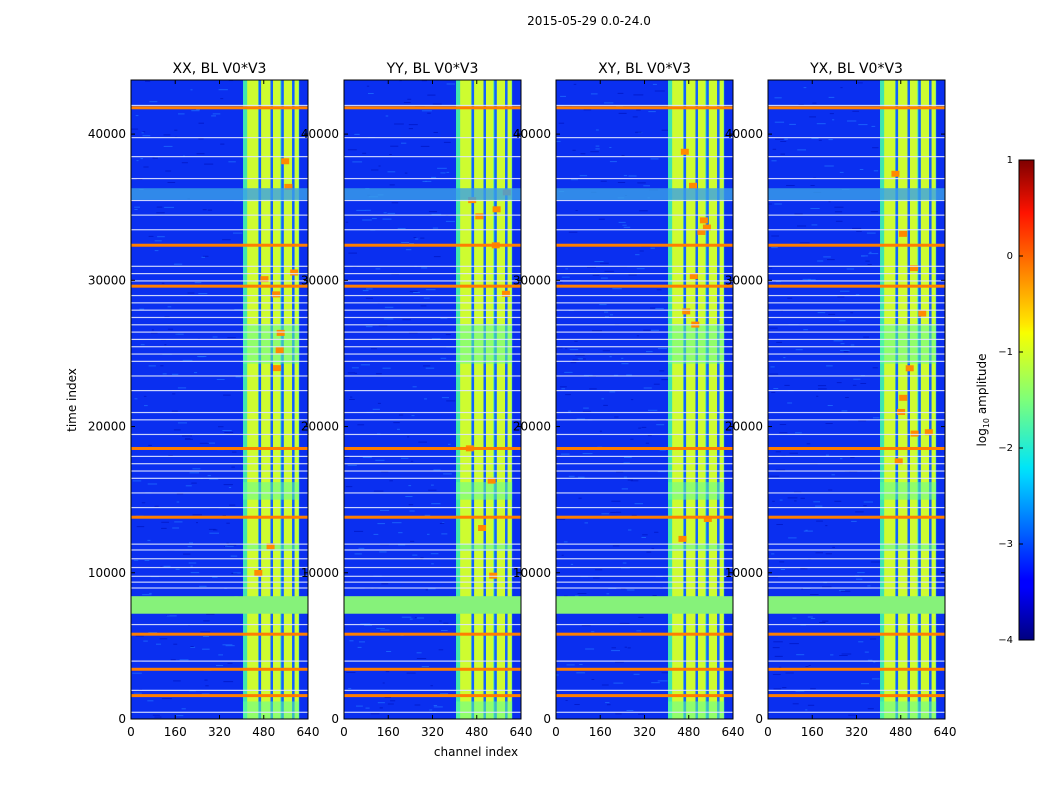 The width and height of the screenshot is (1050, 800). Describe the element at coordinates (982, 386) in the screenshot. I see `colorbar-label-suffix: amplitude` at that location.